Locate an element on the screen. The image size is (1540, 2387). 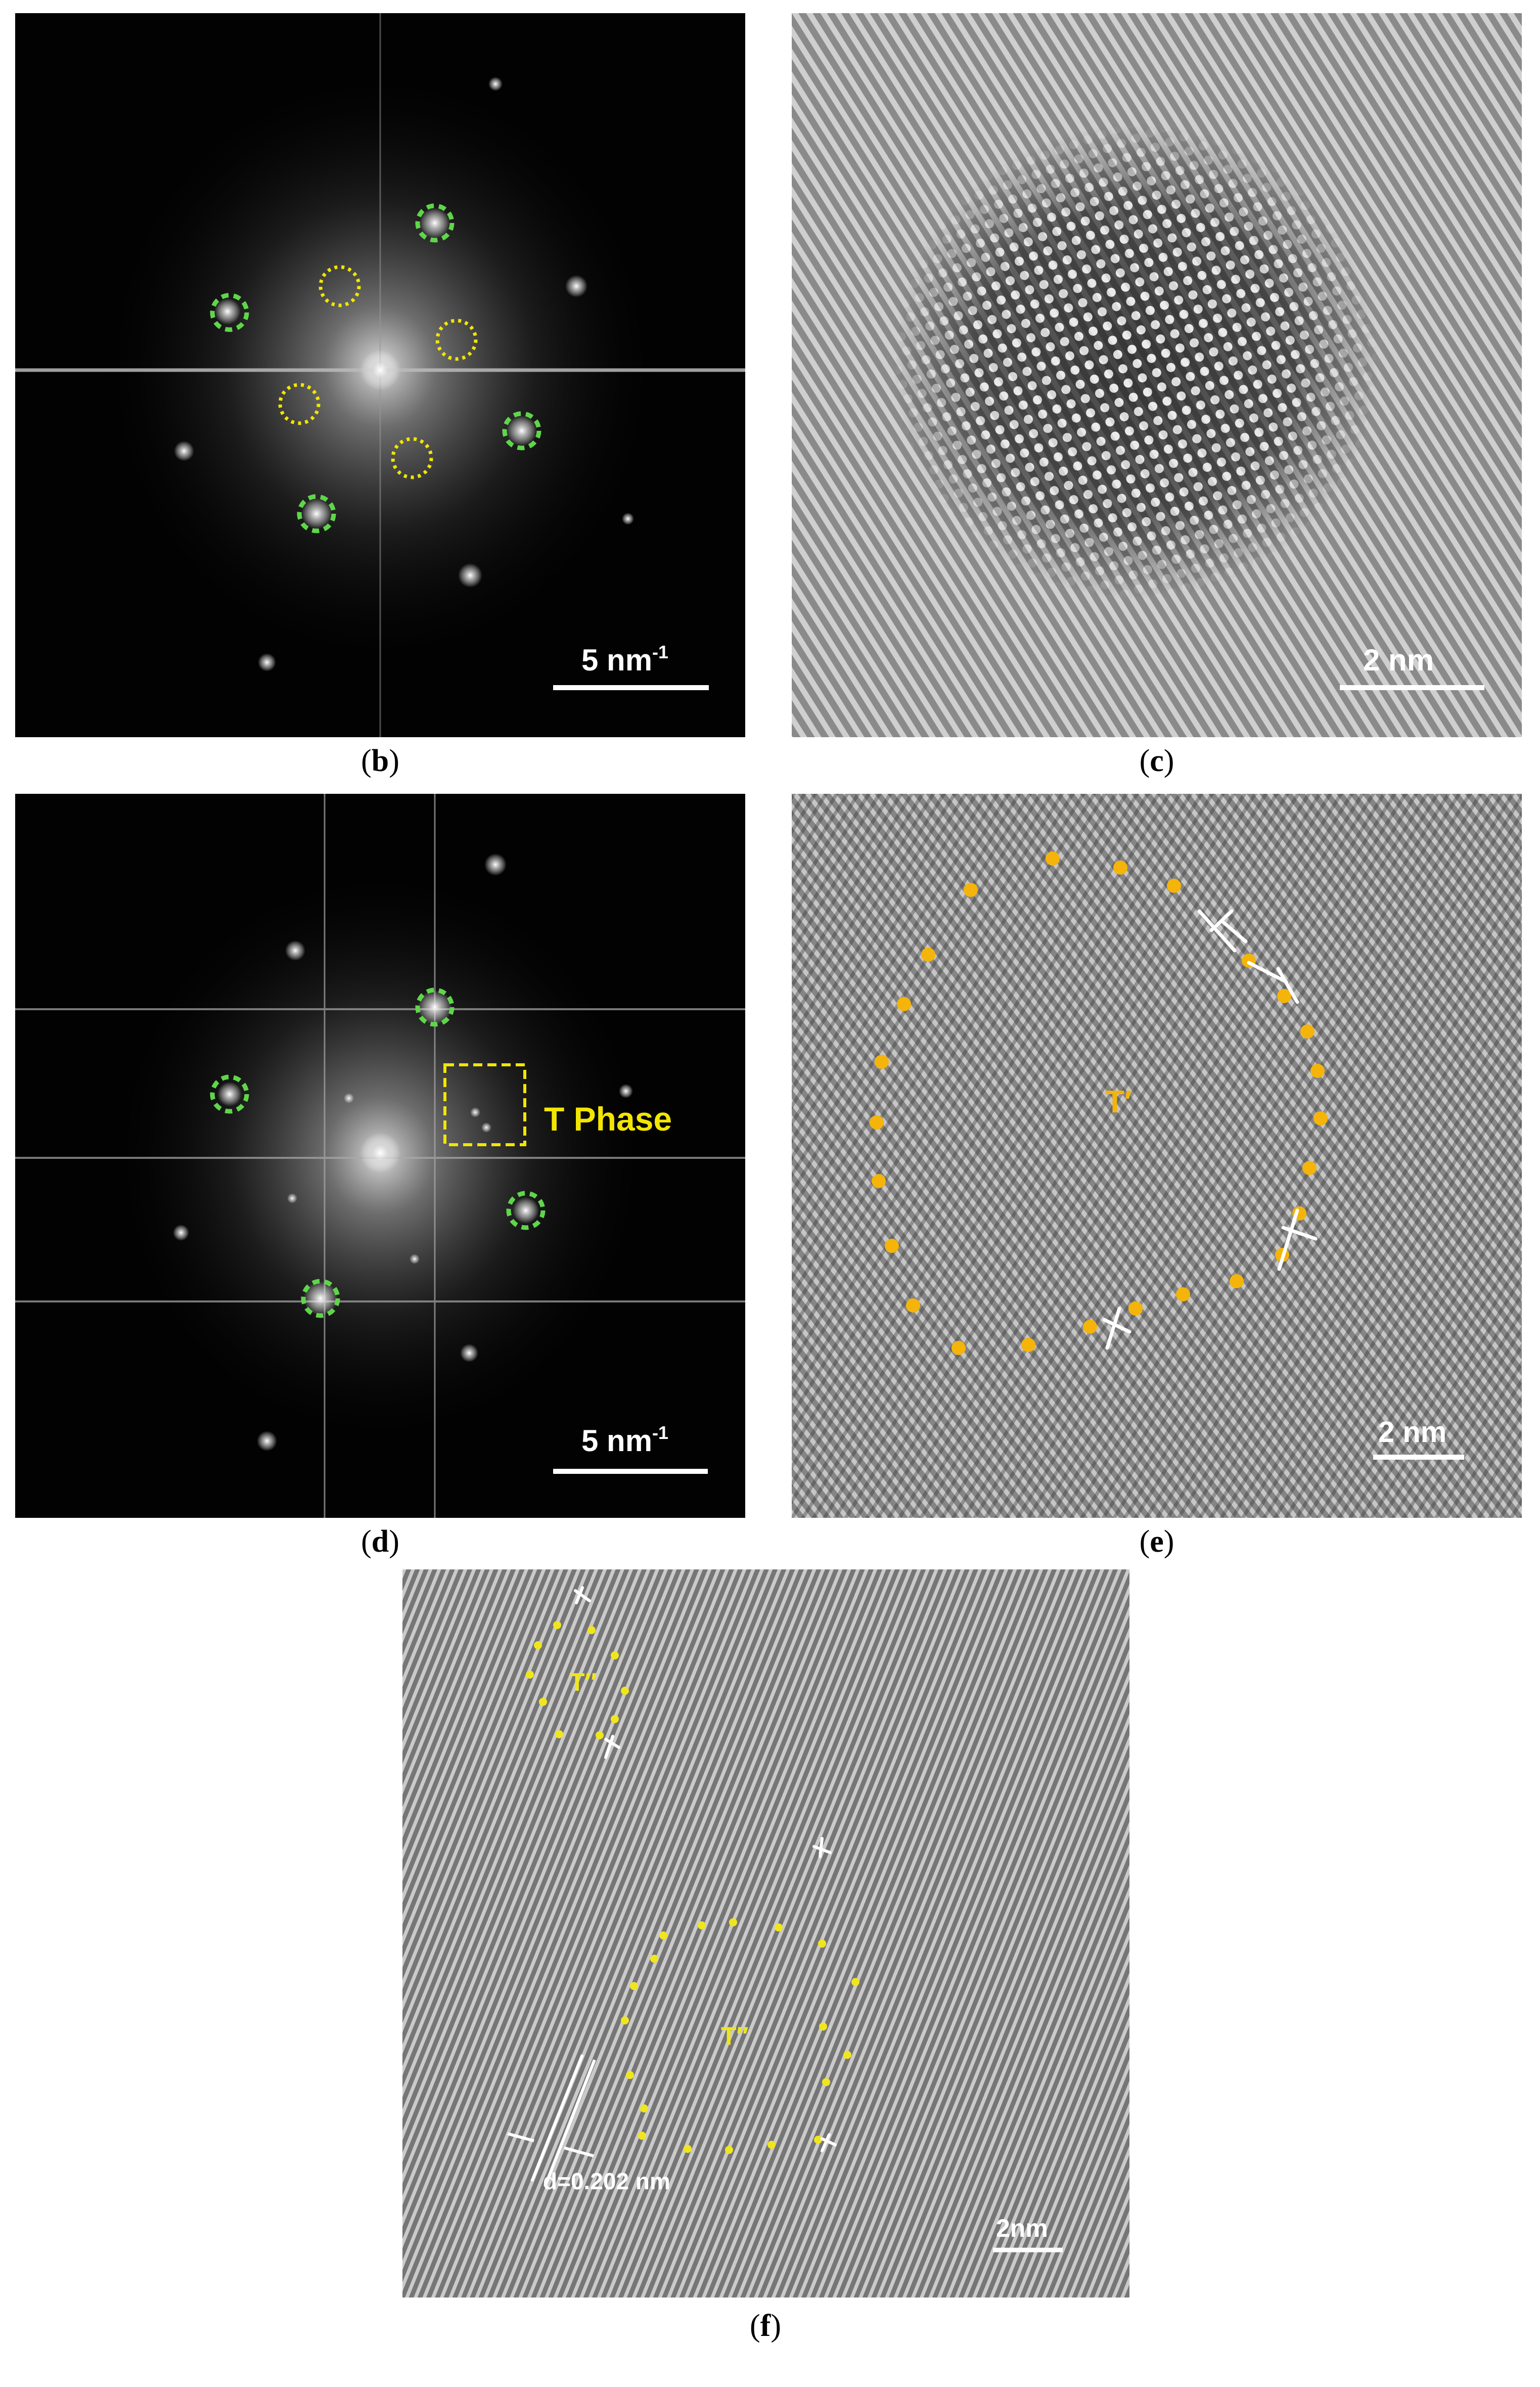
t-phase-box is located at coordinates (484, 1104).